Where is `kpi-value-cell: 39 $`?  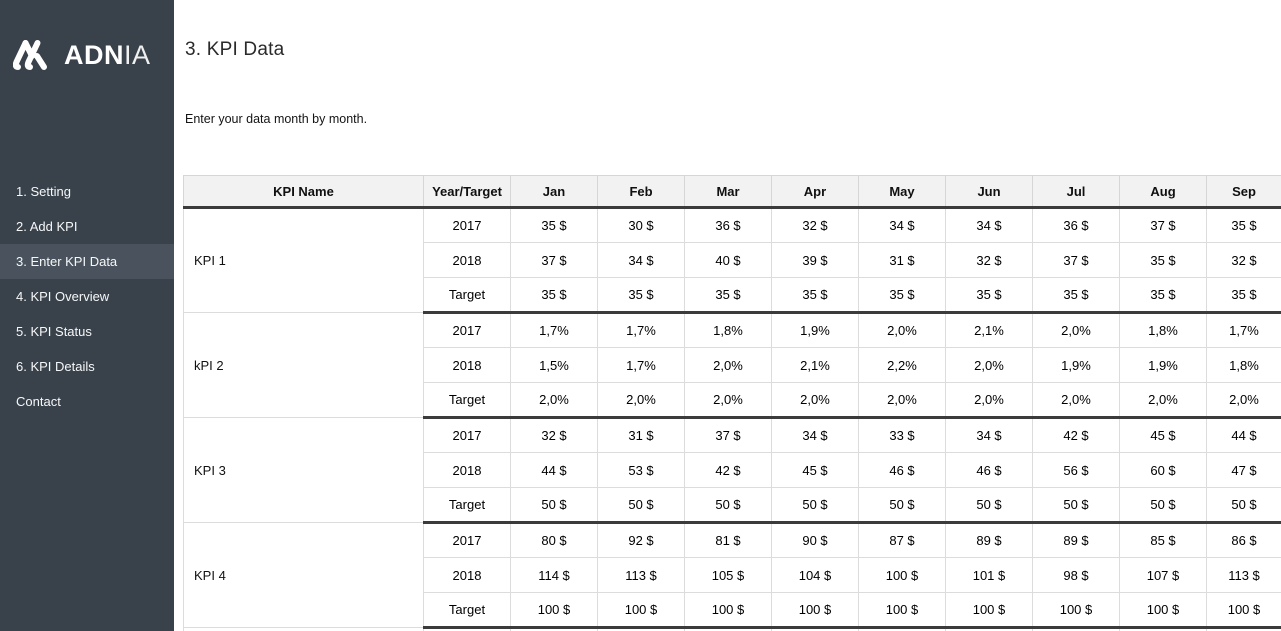
kpi-value-cell: 39 $ is located at coordinates (815, 260).